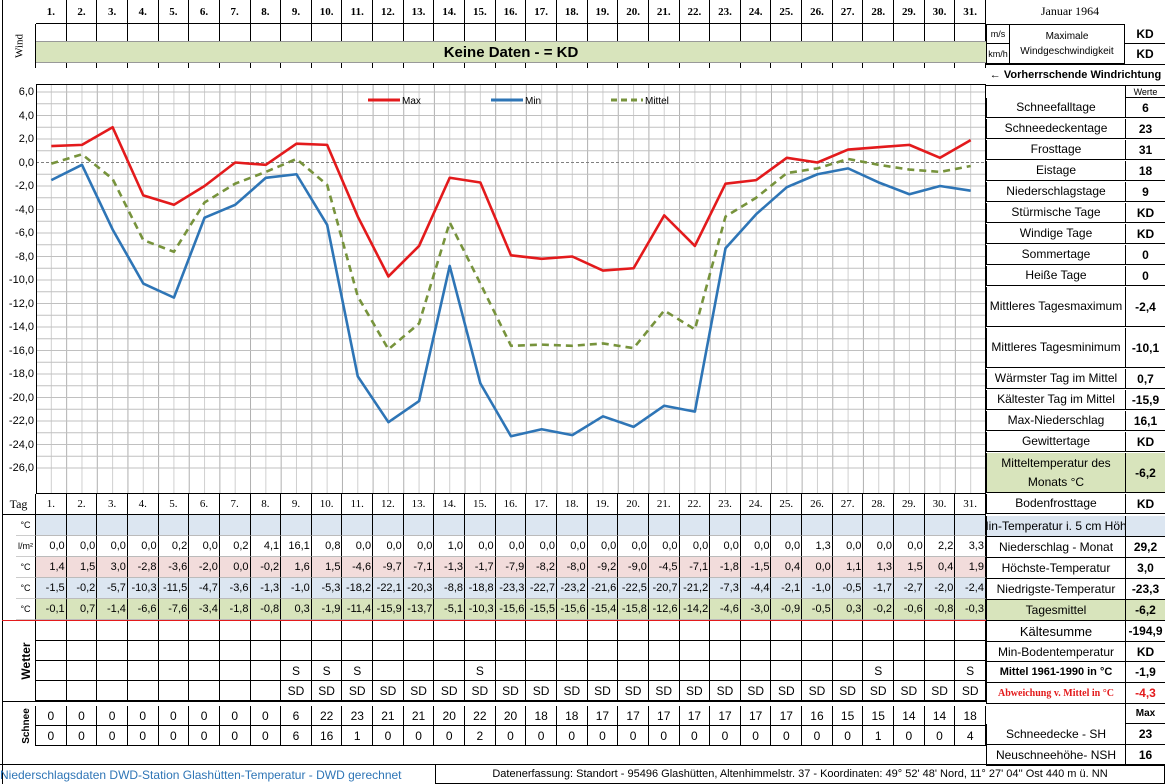 This screenshot has width=1165, height=784. I want to click on table-cell: -1,5, so click(51, 588).